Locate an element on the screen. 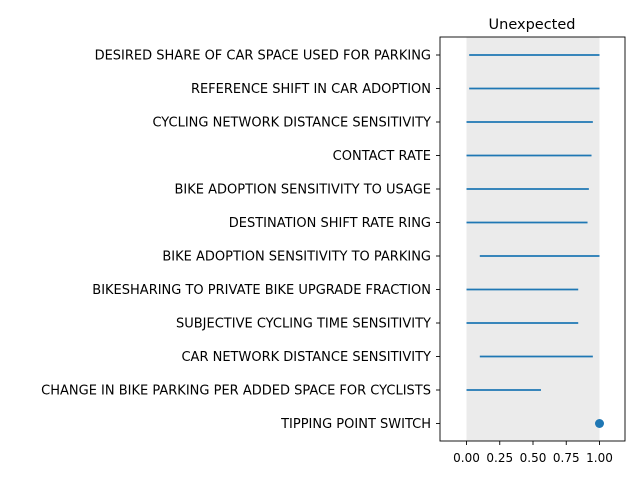  category-label: SUBJECTIVE CYCLING TIME SENSITIVITY is located at coordinates (303, 324).